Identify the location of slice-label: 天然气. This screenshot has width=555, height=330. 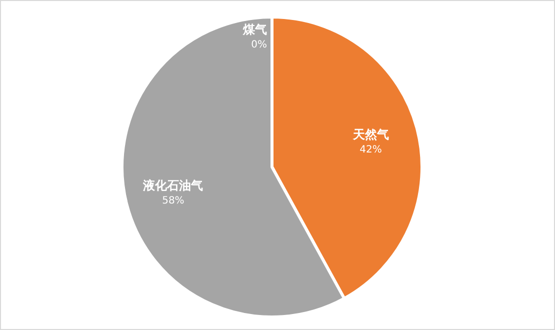
(370, 135).